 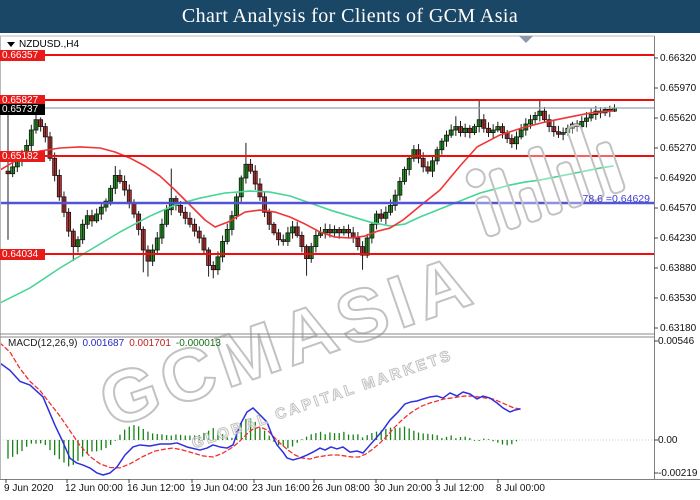 What do you see at coordinates (678, 238) in the screenshot?
I see `price-tick-label: 0.64230` at bounding box center [678, 238].